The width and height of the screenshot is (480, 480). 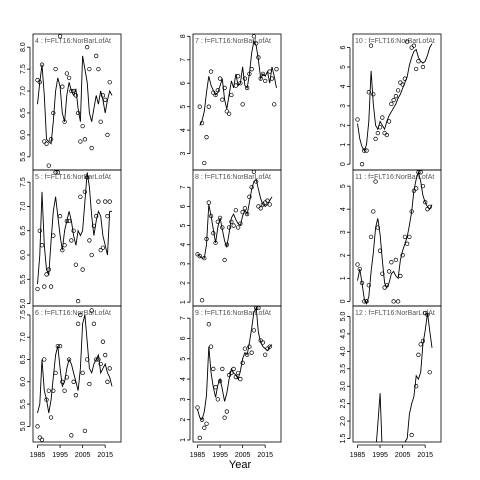 I want to click on y-tick-label: 2.0, so click(x=343, y=421).